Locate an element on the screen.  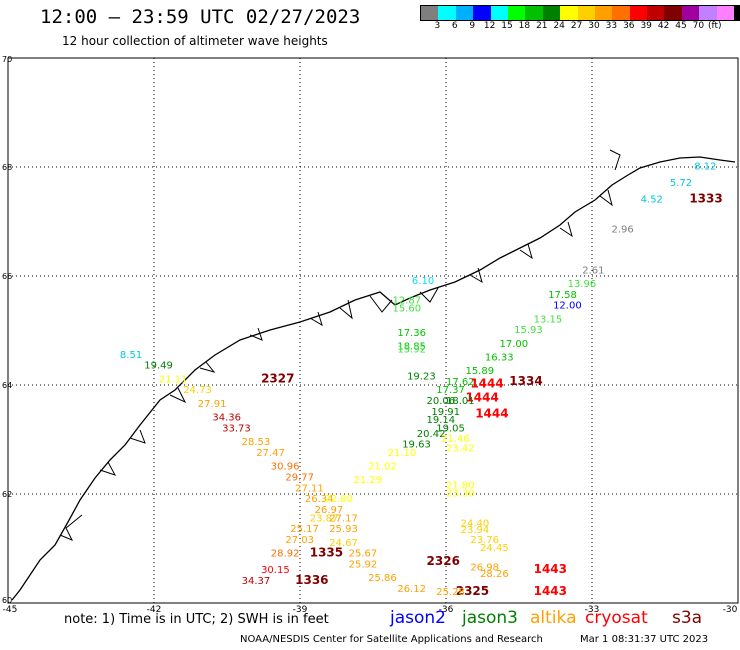
y-tick-label: 60 is located at coordinates (7, 600).